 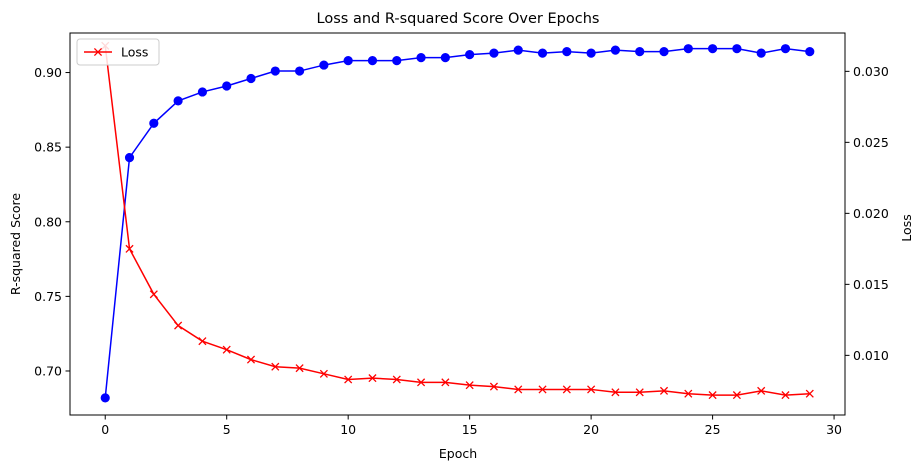 What do you see at coordinates (470, 429) in the screenshot?
I see `x-tick-label: 15` at bounding box center [470, 429].